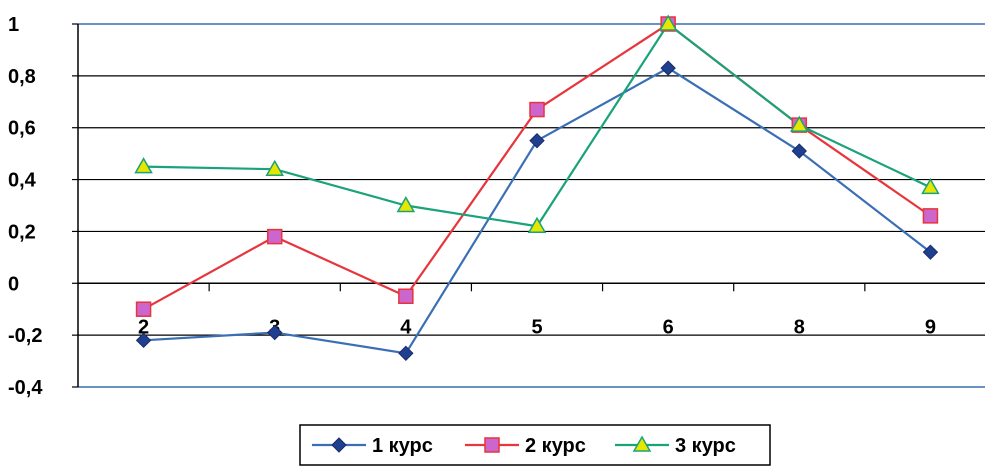 The height and width of the screenshot is (470, 985). I want to click on y-tick-label: 0,2, so click(22, 232).